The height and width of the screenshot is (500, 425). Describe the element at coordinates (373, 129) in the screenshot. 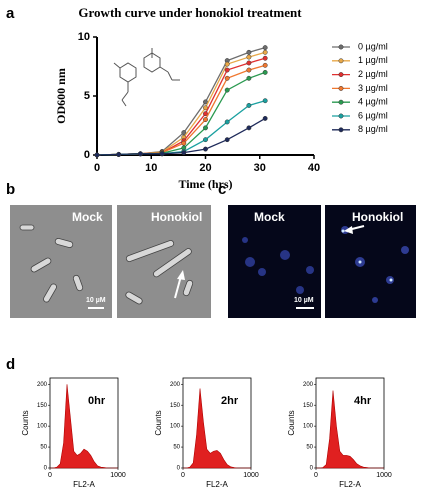

I see `legend-label: 8 µg/ml` at that location.